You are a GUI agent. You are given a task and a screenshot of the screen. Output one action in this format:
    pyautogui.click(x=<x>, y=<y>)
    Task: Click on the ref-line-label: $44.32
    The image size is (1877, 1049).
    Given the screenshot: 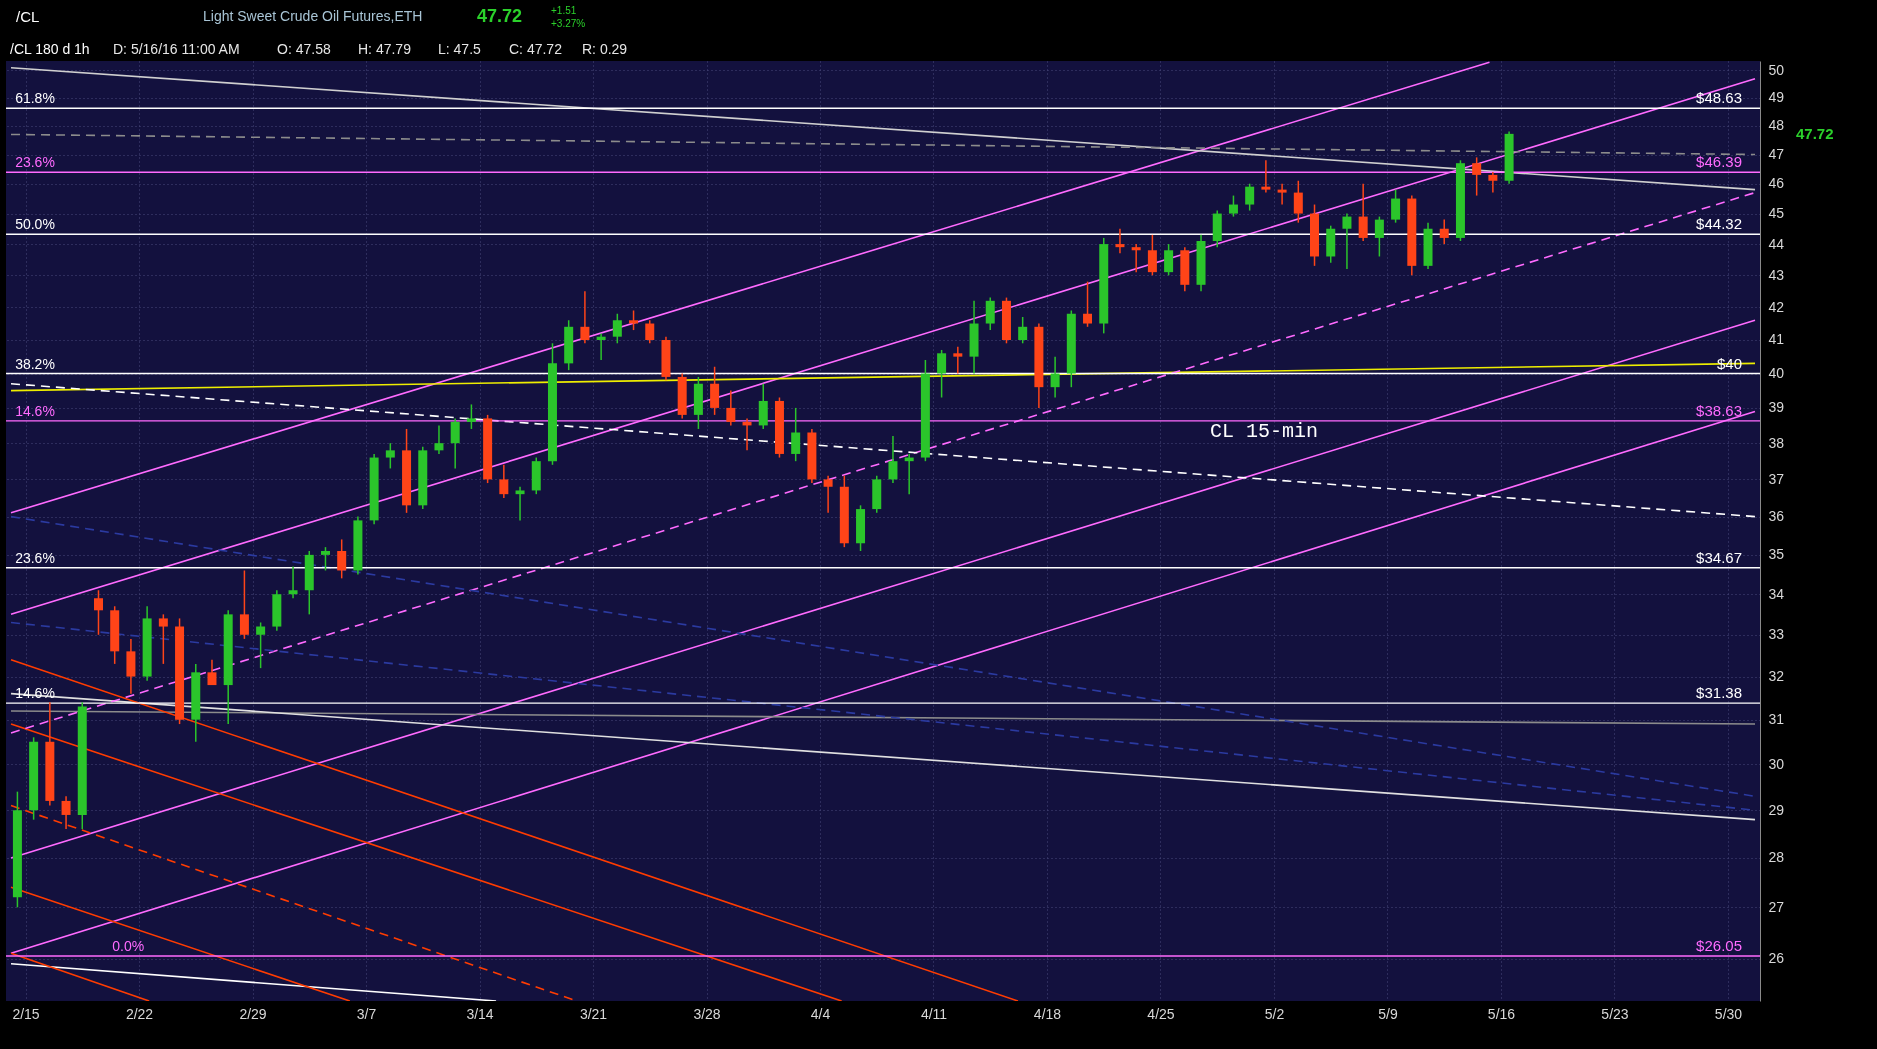 What is the action you would take?
    pyautogui.click(x=1719, y=224)
    